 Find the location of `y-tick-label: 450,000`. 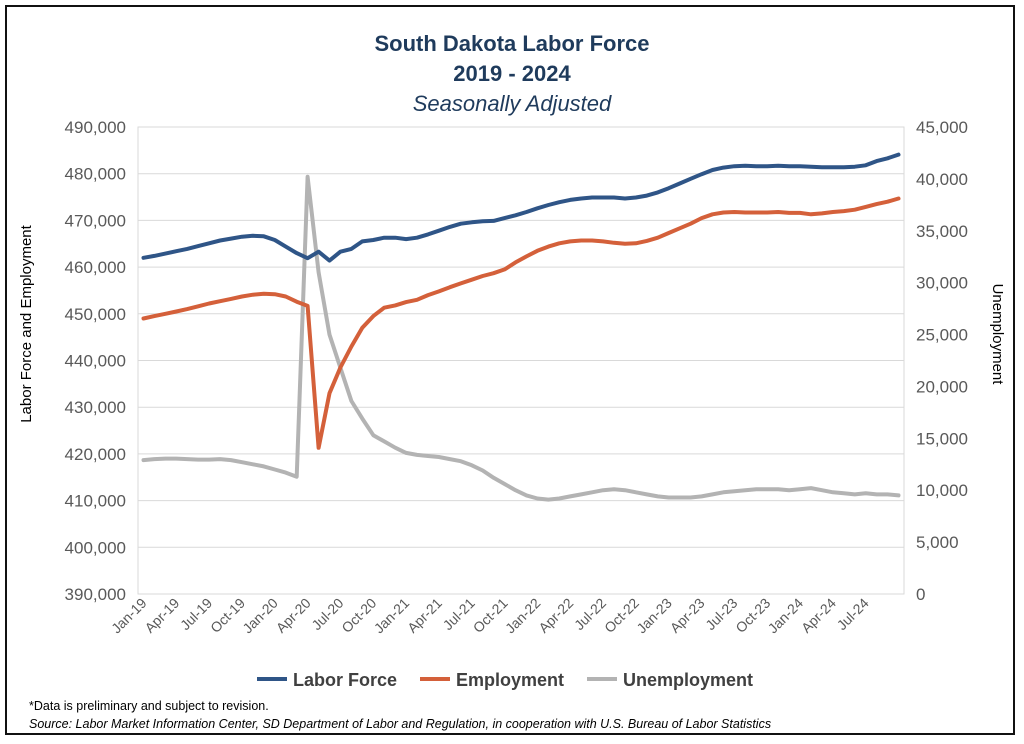

y-tick-label: 450,000 is located at coordinates (95, 314).